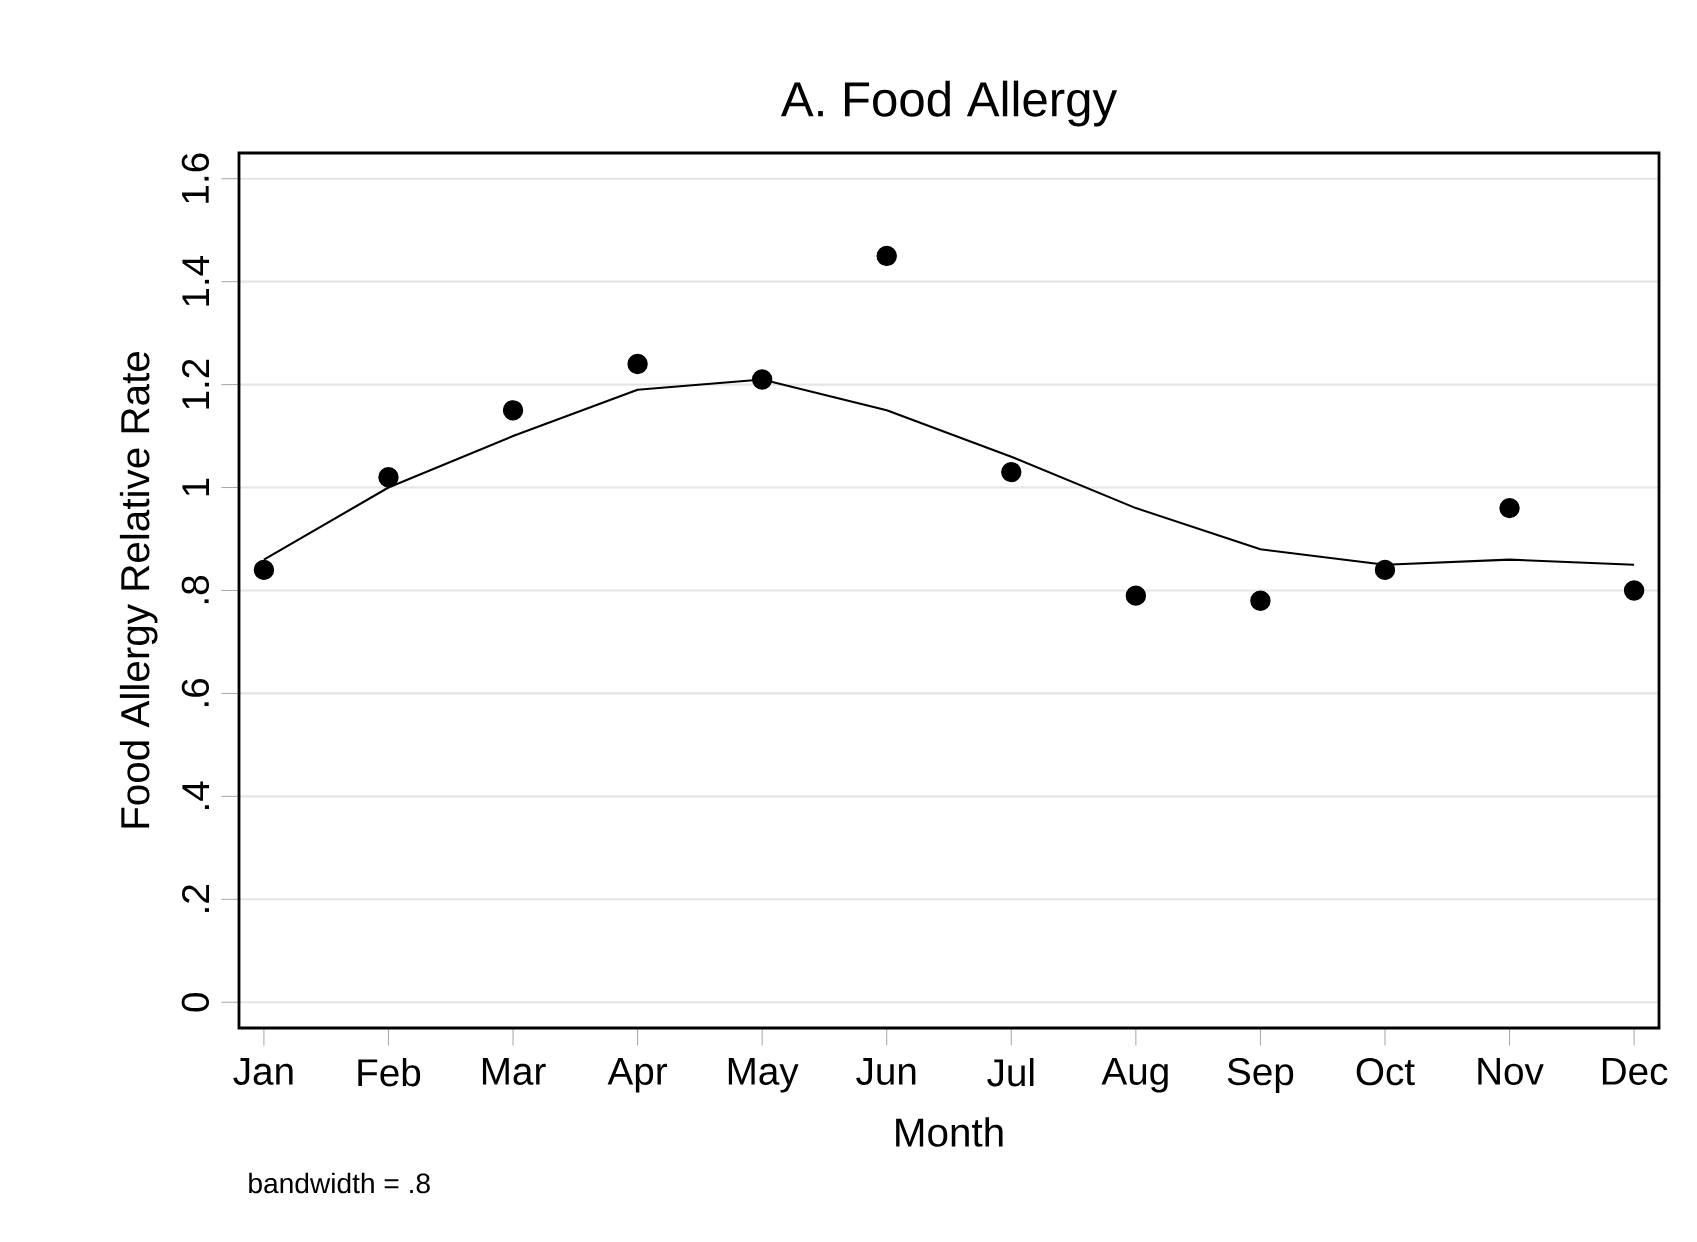  What do you see at coordinates (138, 590) in the screenshot?
I see `y-axis-title: Food Allergy Relative Rate` at bounding box center [138, 590].